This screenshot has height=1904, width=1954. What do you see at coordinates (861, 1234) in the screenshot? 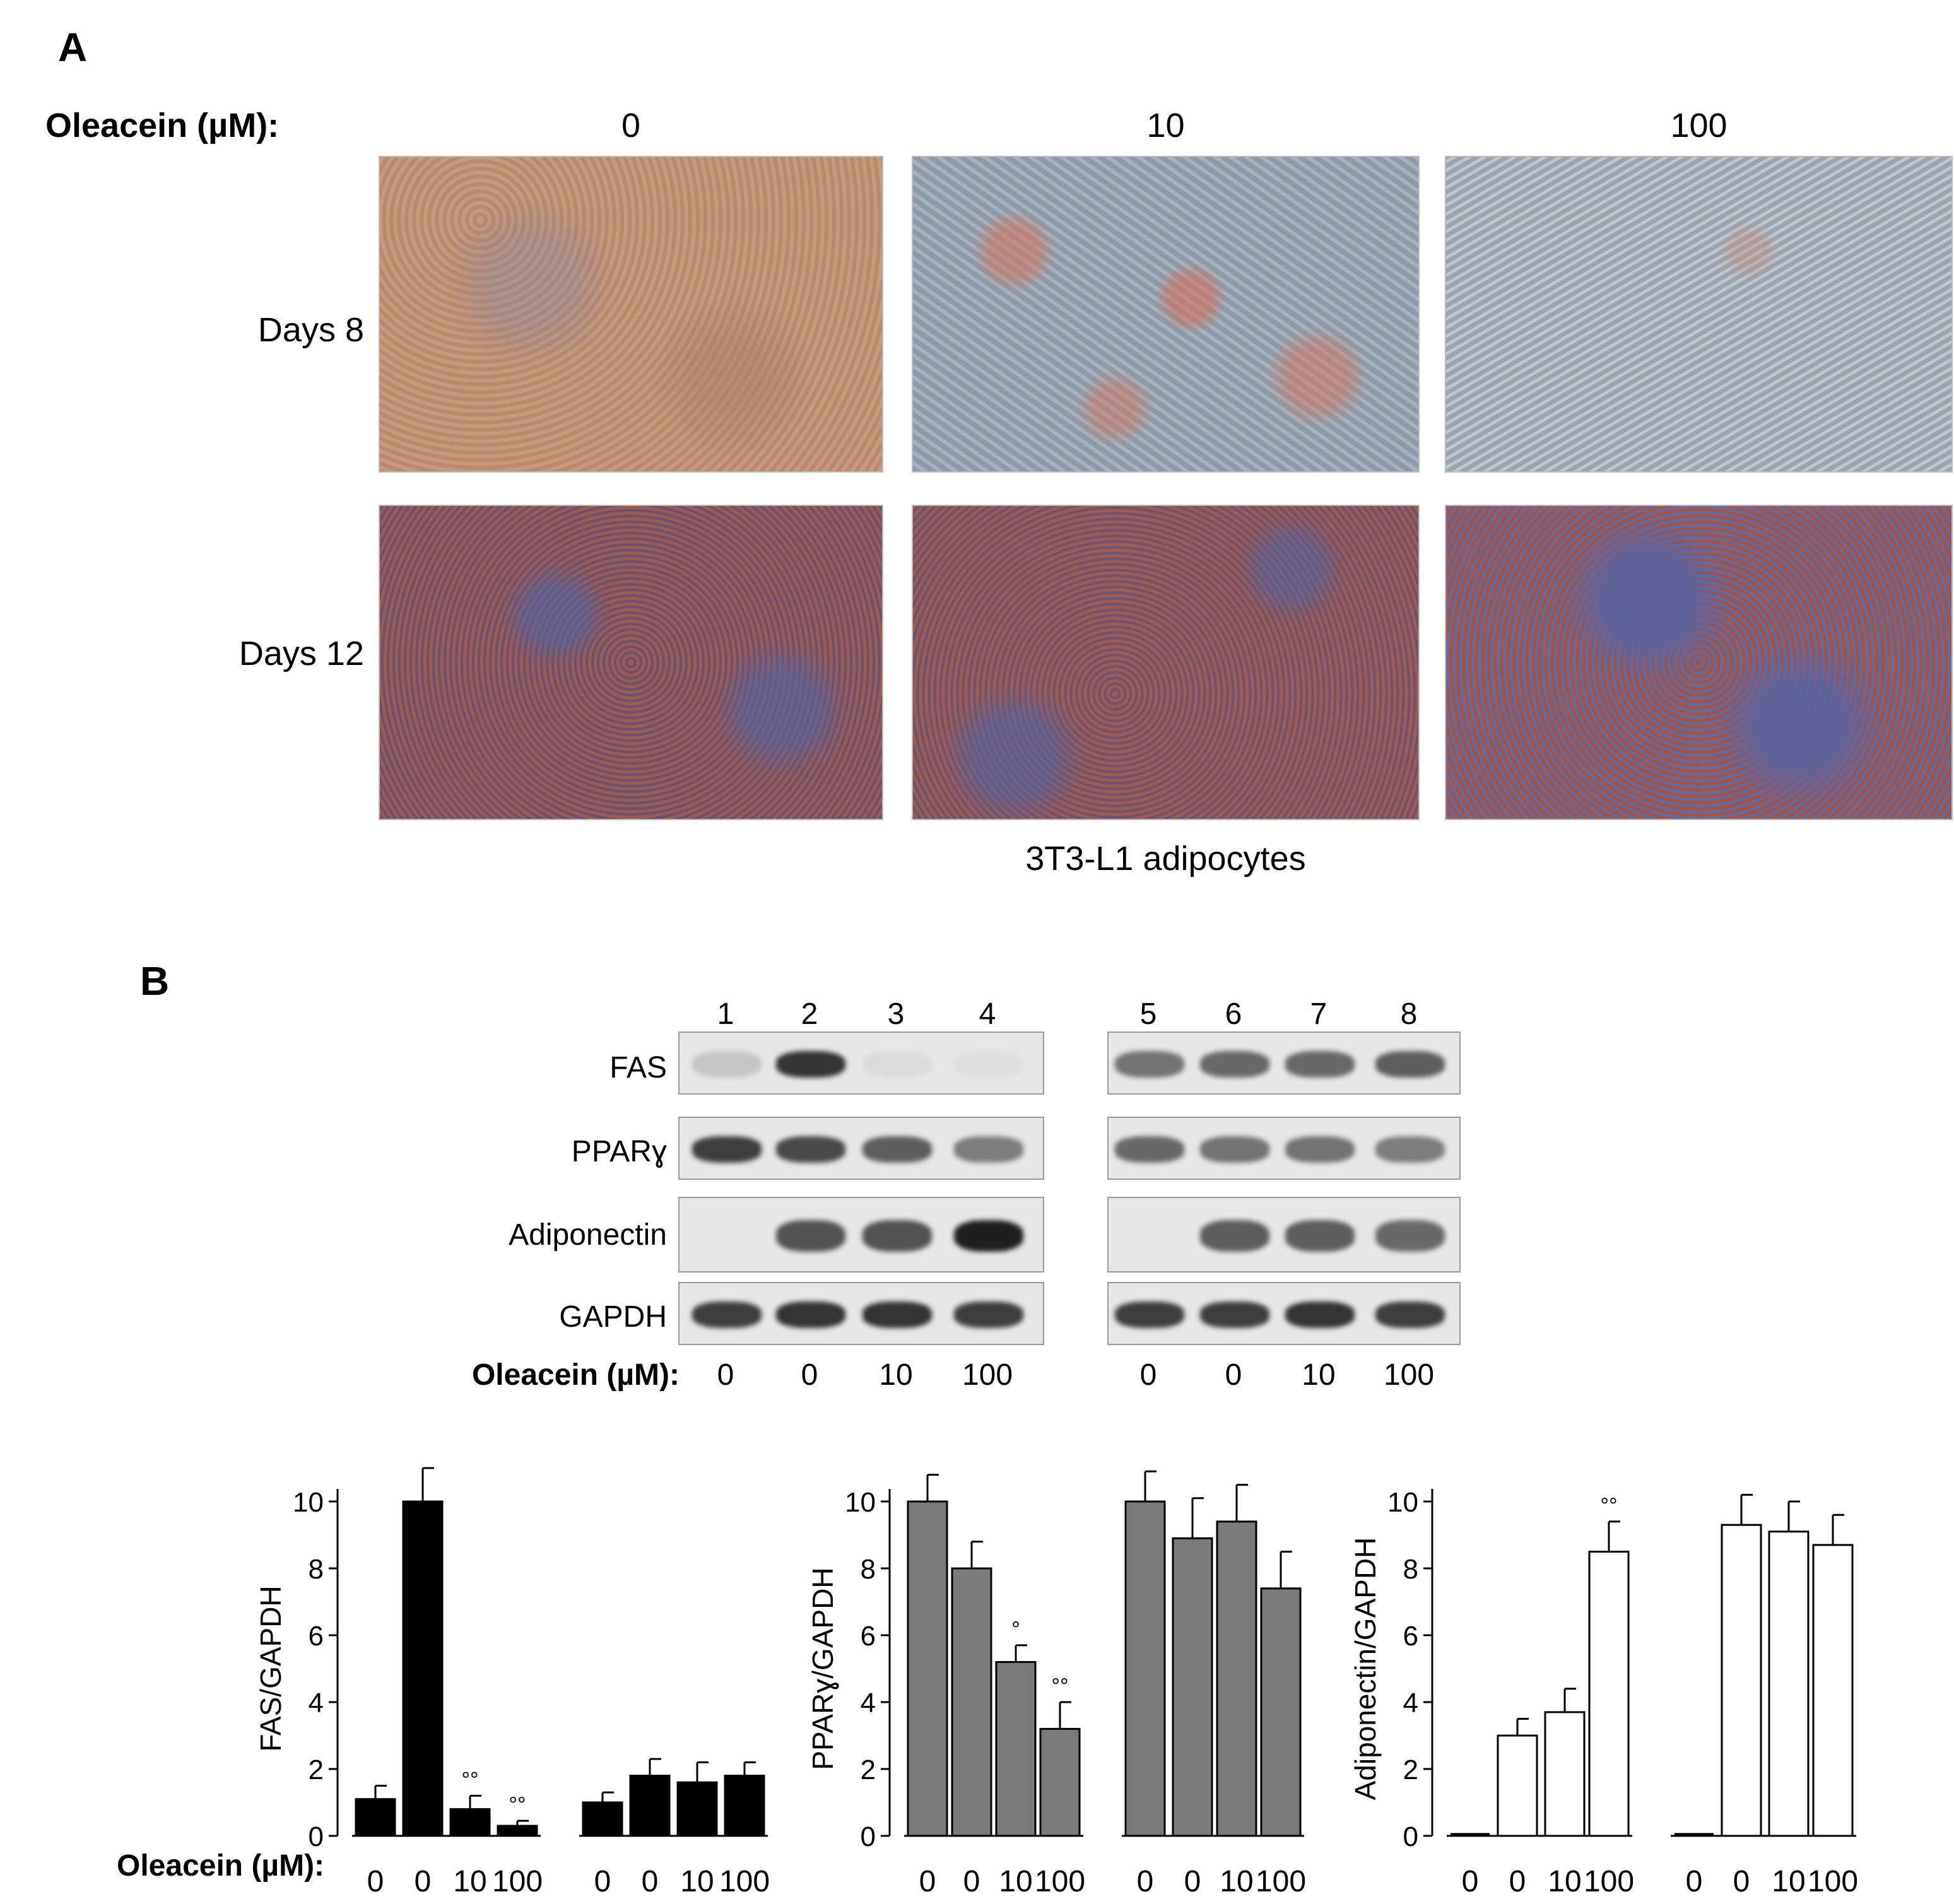
I see `blot-2-left` at bounding box center [861, 1234].